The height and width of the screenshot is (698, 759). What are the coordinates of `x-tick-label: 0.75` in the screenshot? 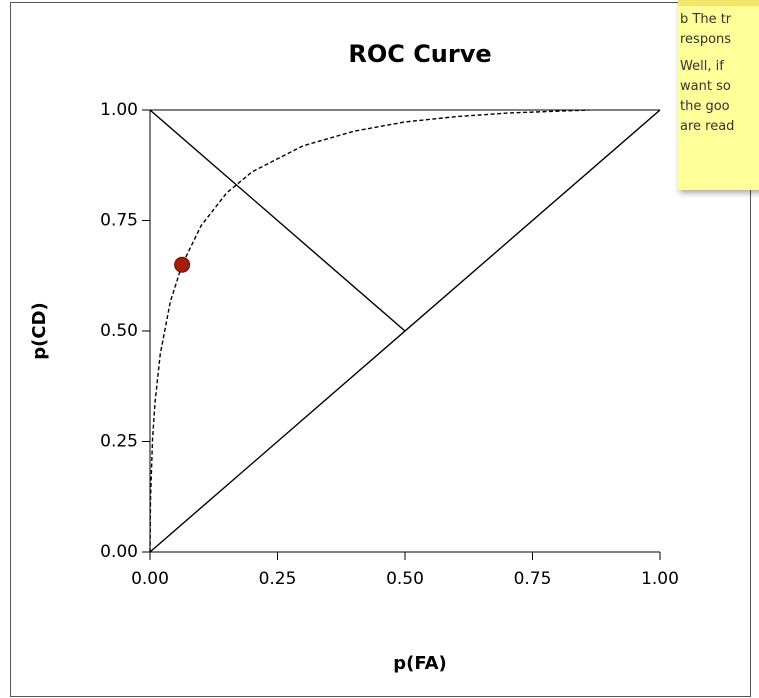 It's located at (533, 579).